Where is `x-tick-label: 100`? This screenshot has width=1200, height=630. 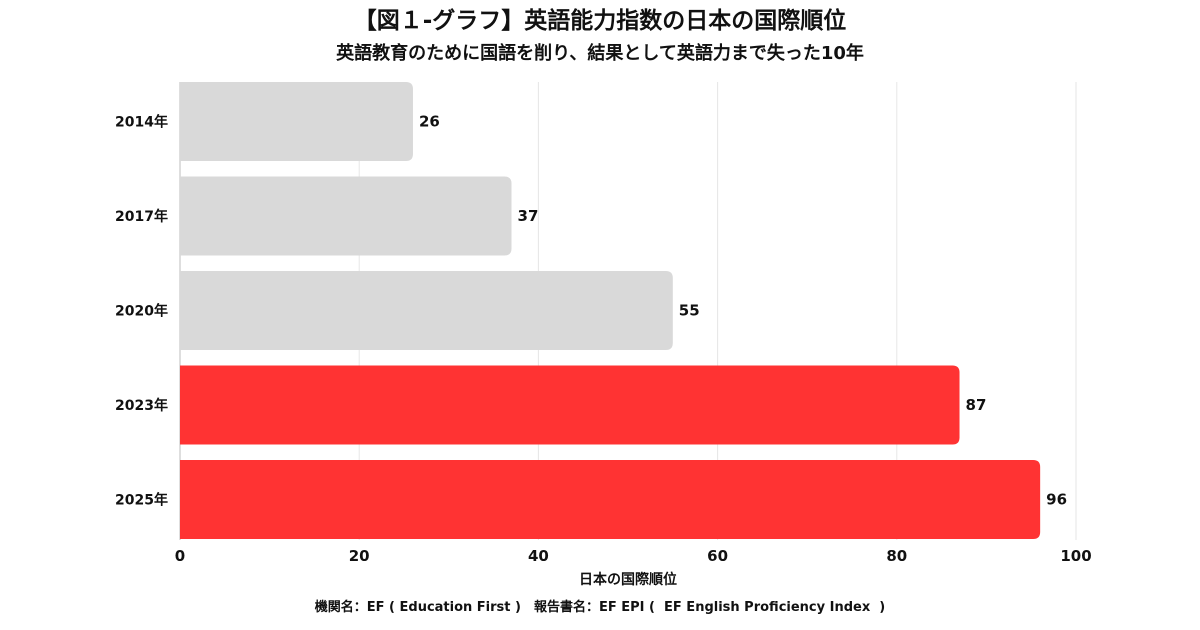 x-tick-label: 100 is located at coordinates (1075, 556).